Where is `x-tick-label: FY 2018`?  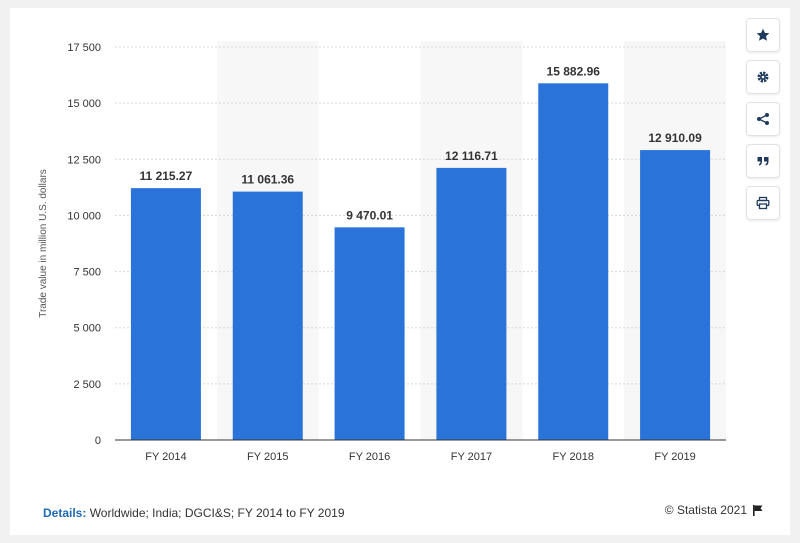 x-tick-label: FY 2018 is located at coordinates (573, 457).